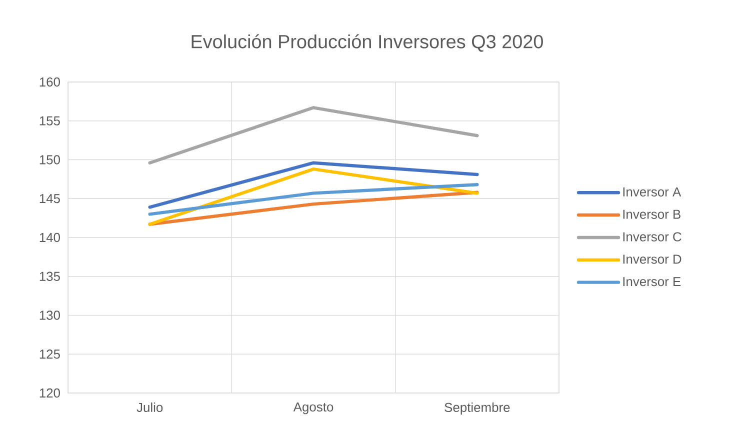  I want to click on chart-title: Evolución Producción Inversores Q3 2020, so click(367, 43).